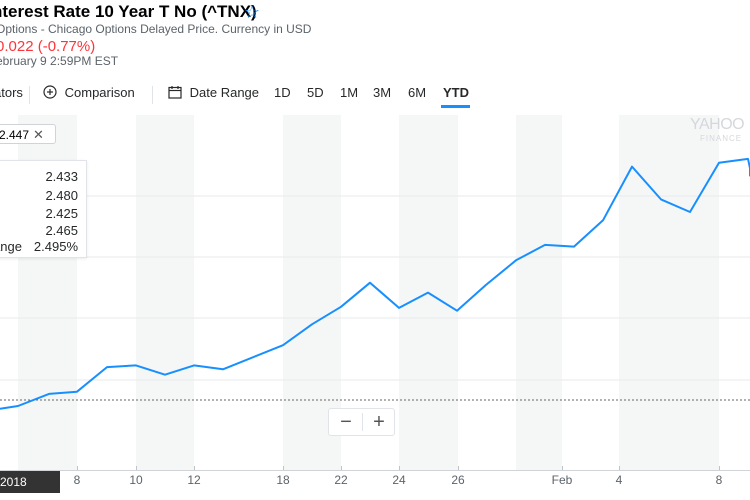 The height and width of the screenshot is (500, 750). What do you see at coordinates (38, 134) in the screenshot?
I see `close-icon: ✕` at bounding box center [38, 134].